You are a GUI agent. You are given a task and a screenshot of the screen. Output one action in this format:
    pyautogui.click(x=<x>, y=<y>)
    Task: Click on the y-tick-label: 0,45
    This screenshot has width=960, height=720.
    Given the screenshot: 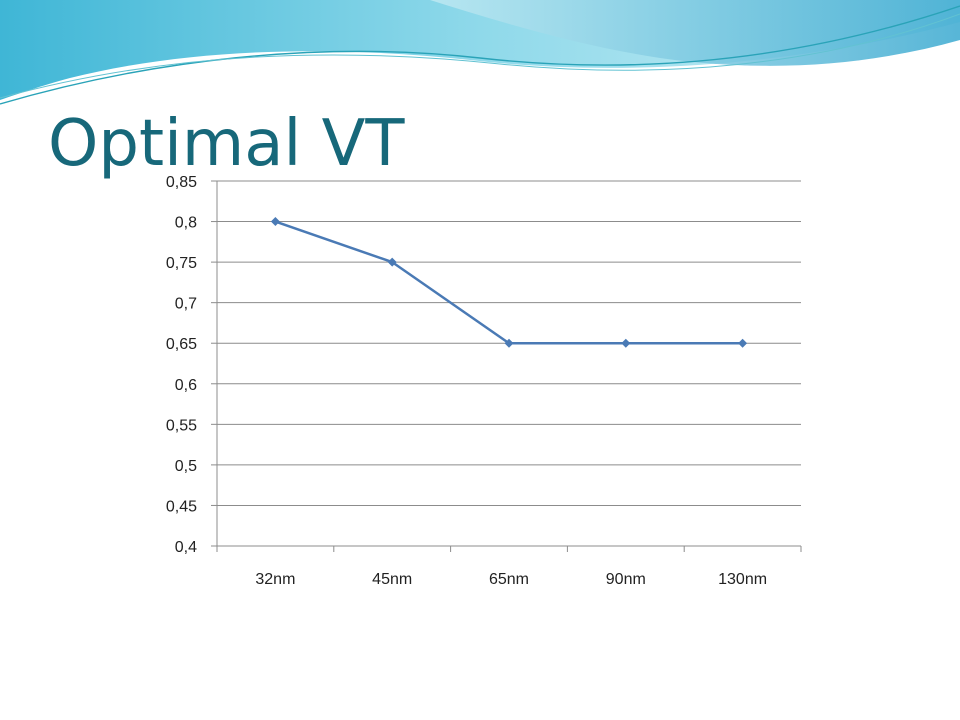 What is the action you would take?
    pyautogui.click(x=181, y=506)
    